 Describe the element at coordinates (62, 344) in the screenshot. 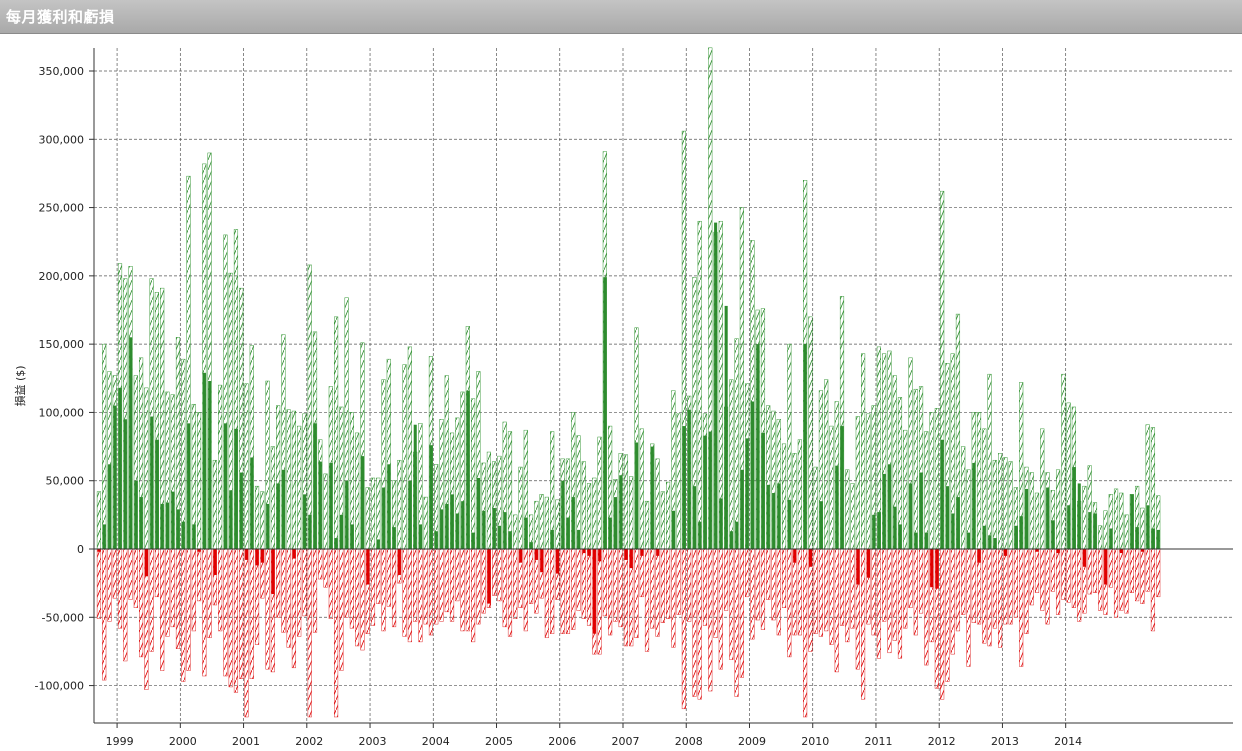

I see `y-tick-label: 150,000` at that location.